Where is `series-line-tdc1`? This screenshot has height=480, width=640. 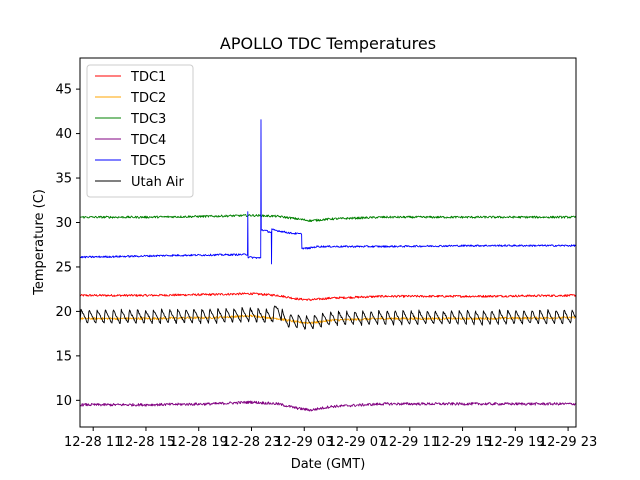
series-line-tdc1 is located at coordinates (328, 297).